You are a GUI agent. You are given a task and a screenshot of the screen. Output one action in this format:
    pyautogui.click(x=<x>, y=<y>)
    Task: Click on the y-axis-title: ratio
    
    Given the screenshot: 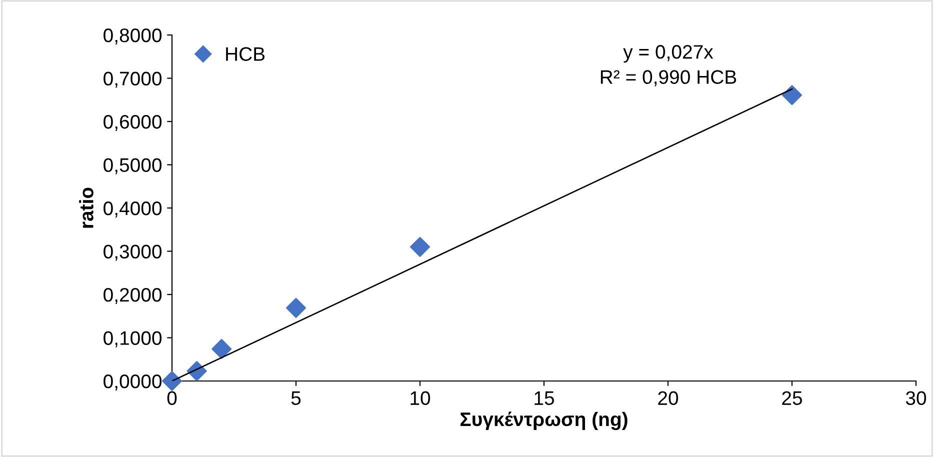 What is the action you would take?
    pyautogui.click(x=86, y=208)
    